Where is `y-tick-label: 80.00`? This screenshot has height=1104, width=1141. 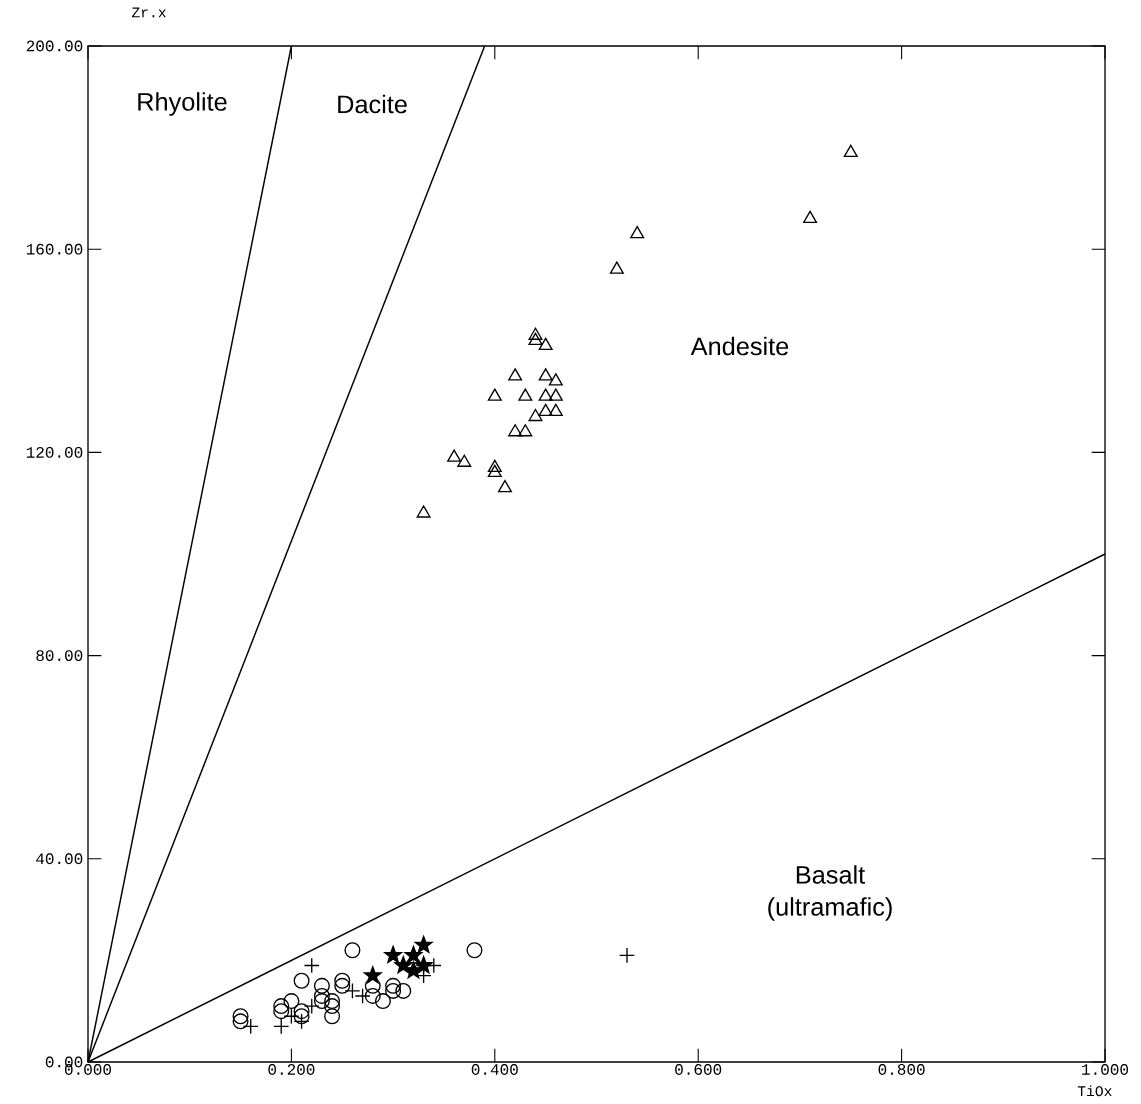 y-tick-label: 80.00 is located at coordinates (59, 656).